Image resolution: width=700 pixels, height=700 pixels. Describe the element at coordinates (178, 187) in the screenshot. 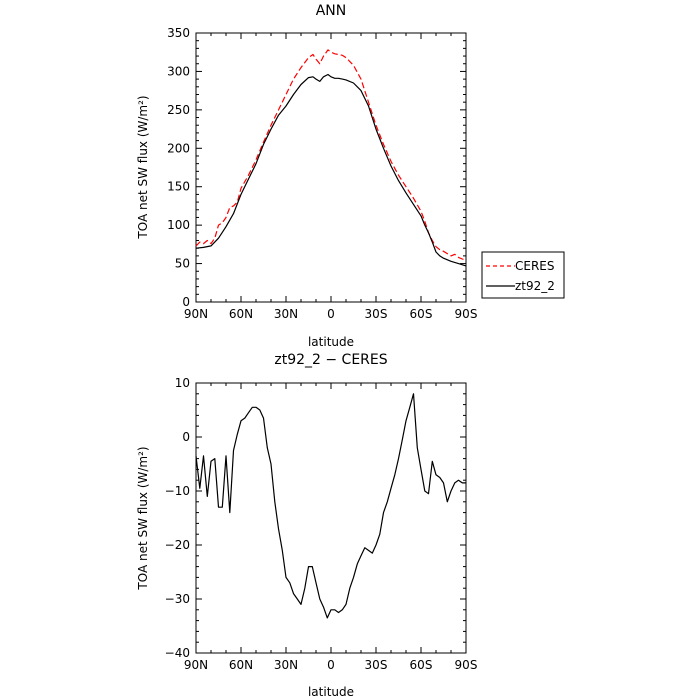

I see `y-tick-label: 150` at that location.